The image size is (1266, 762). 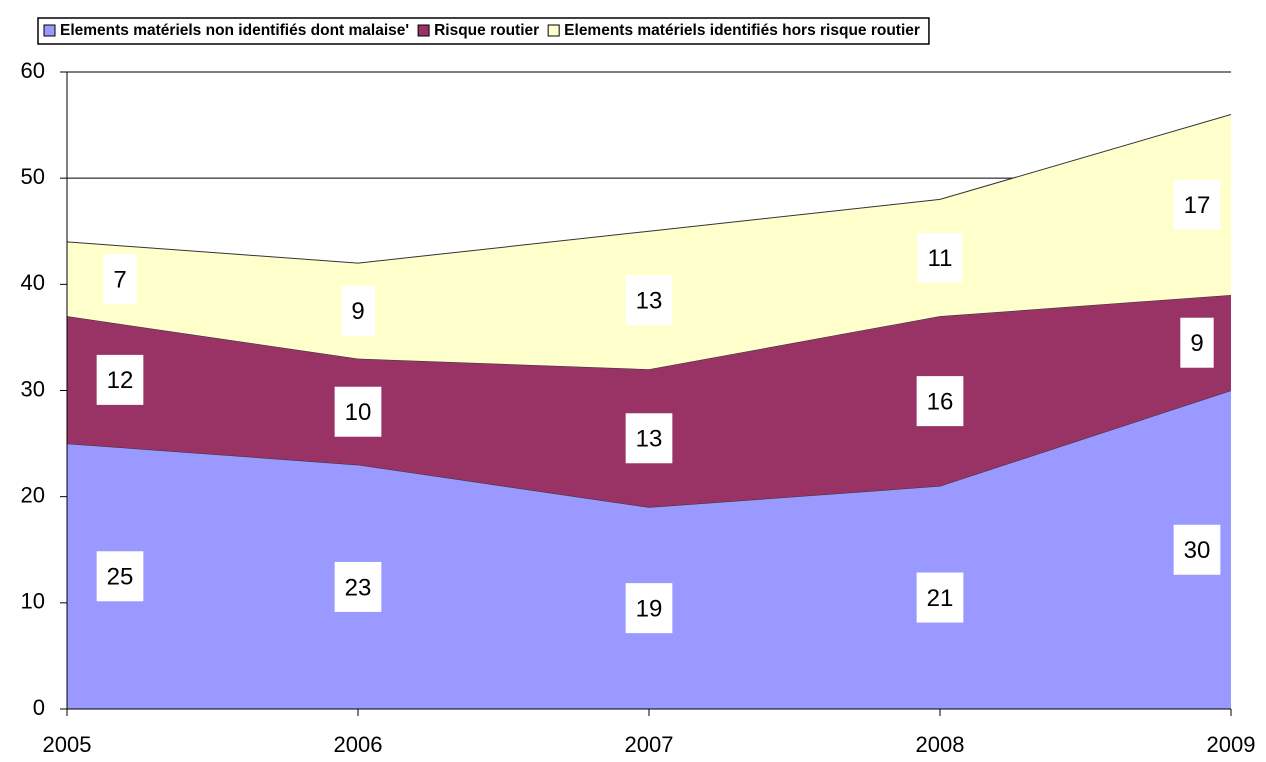 I want to click on x-tick-label: 2009, so click(x=1231, y=744).